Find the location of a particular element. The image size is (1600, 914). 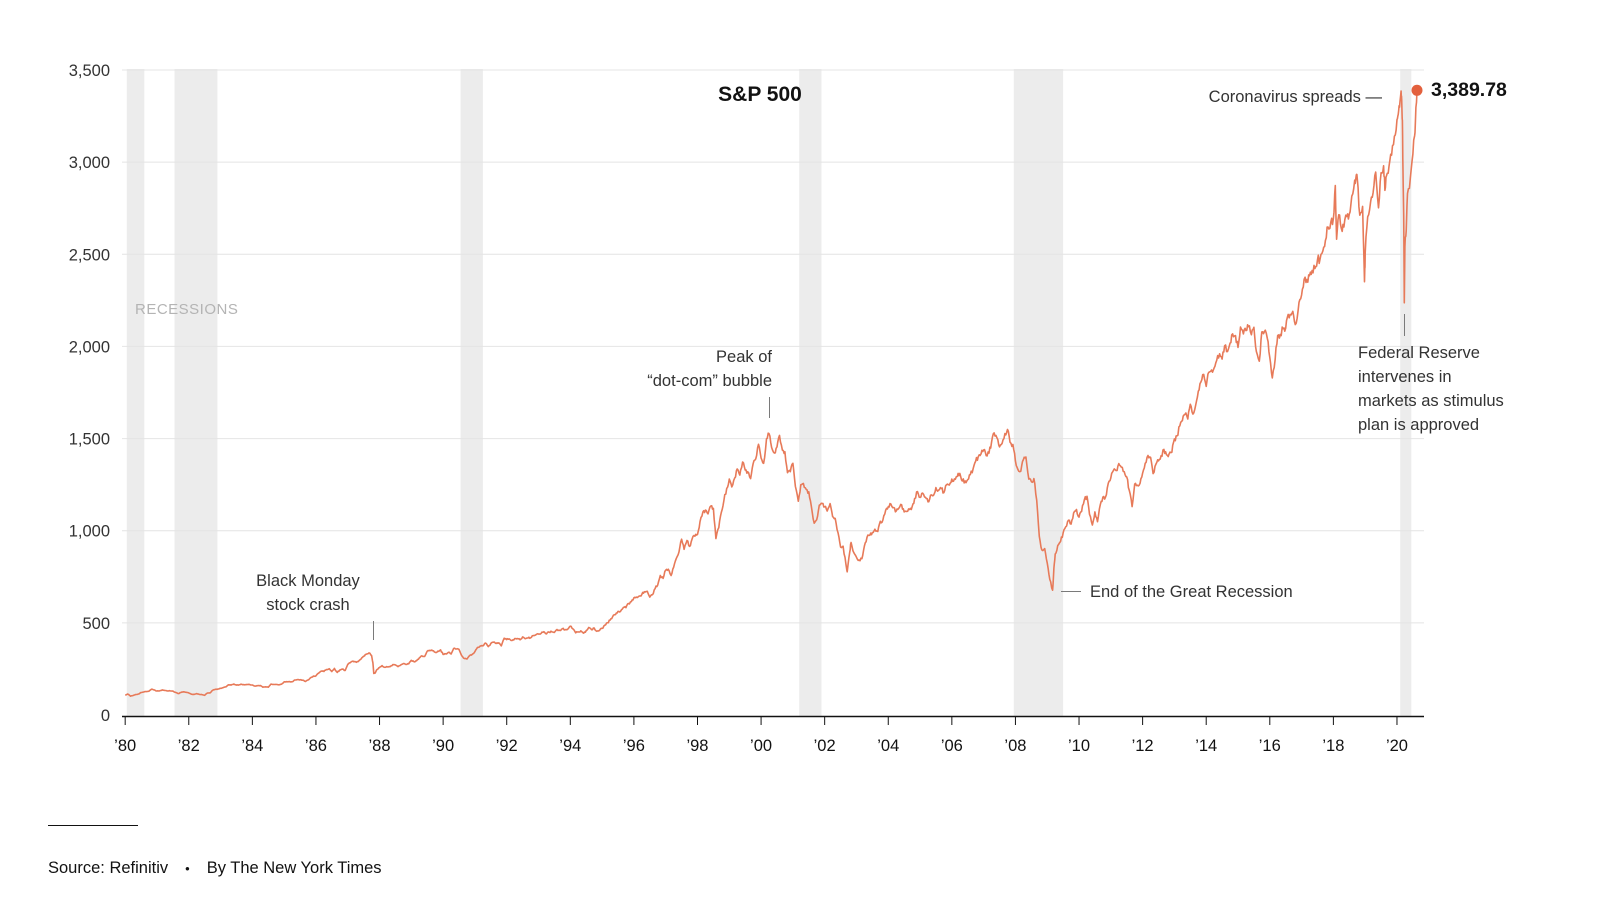

source-label: Source: Refinitiv is located at coordinates (108, 868).